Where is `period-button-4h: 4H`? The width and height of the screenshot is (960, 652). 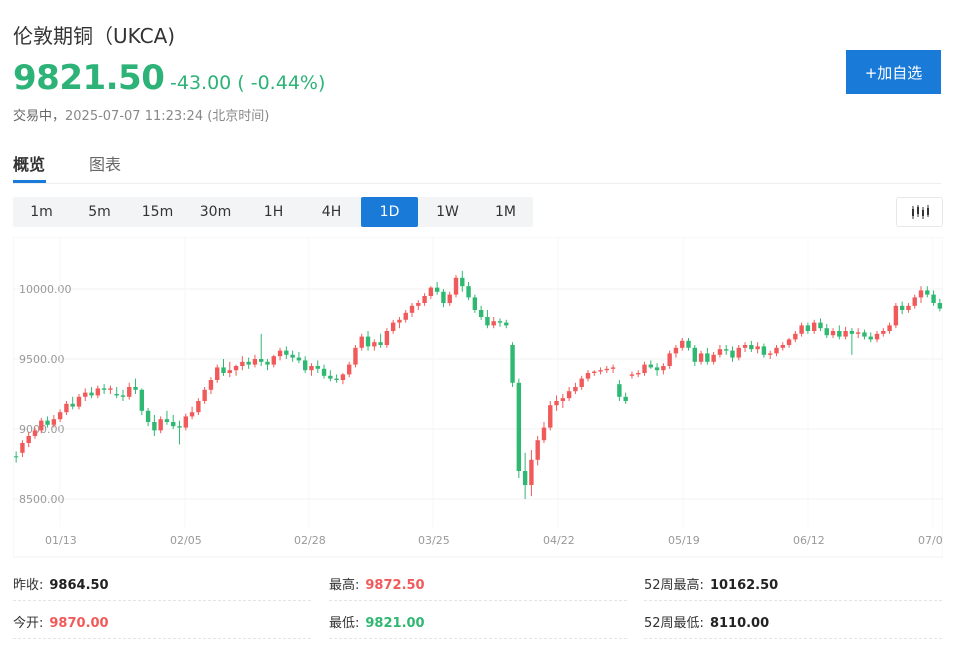
period-button-4h: 4H is located at coordinates (331, 212).